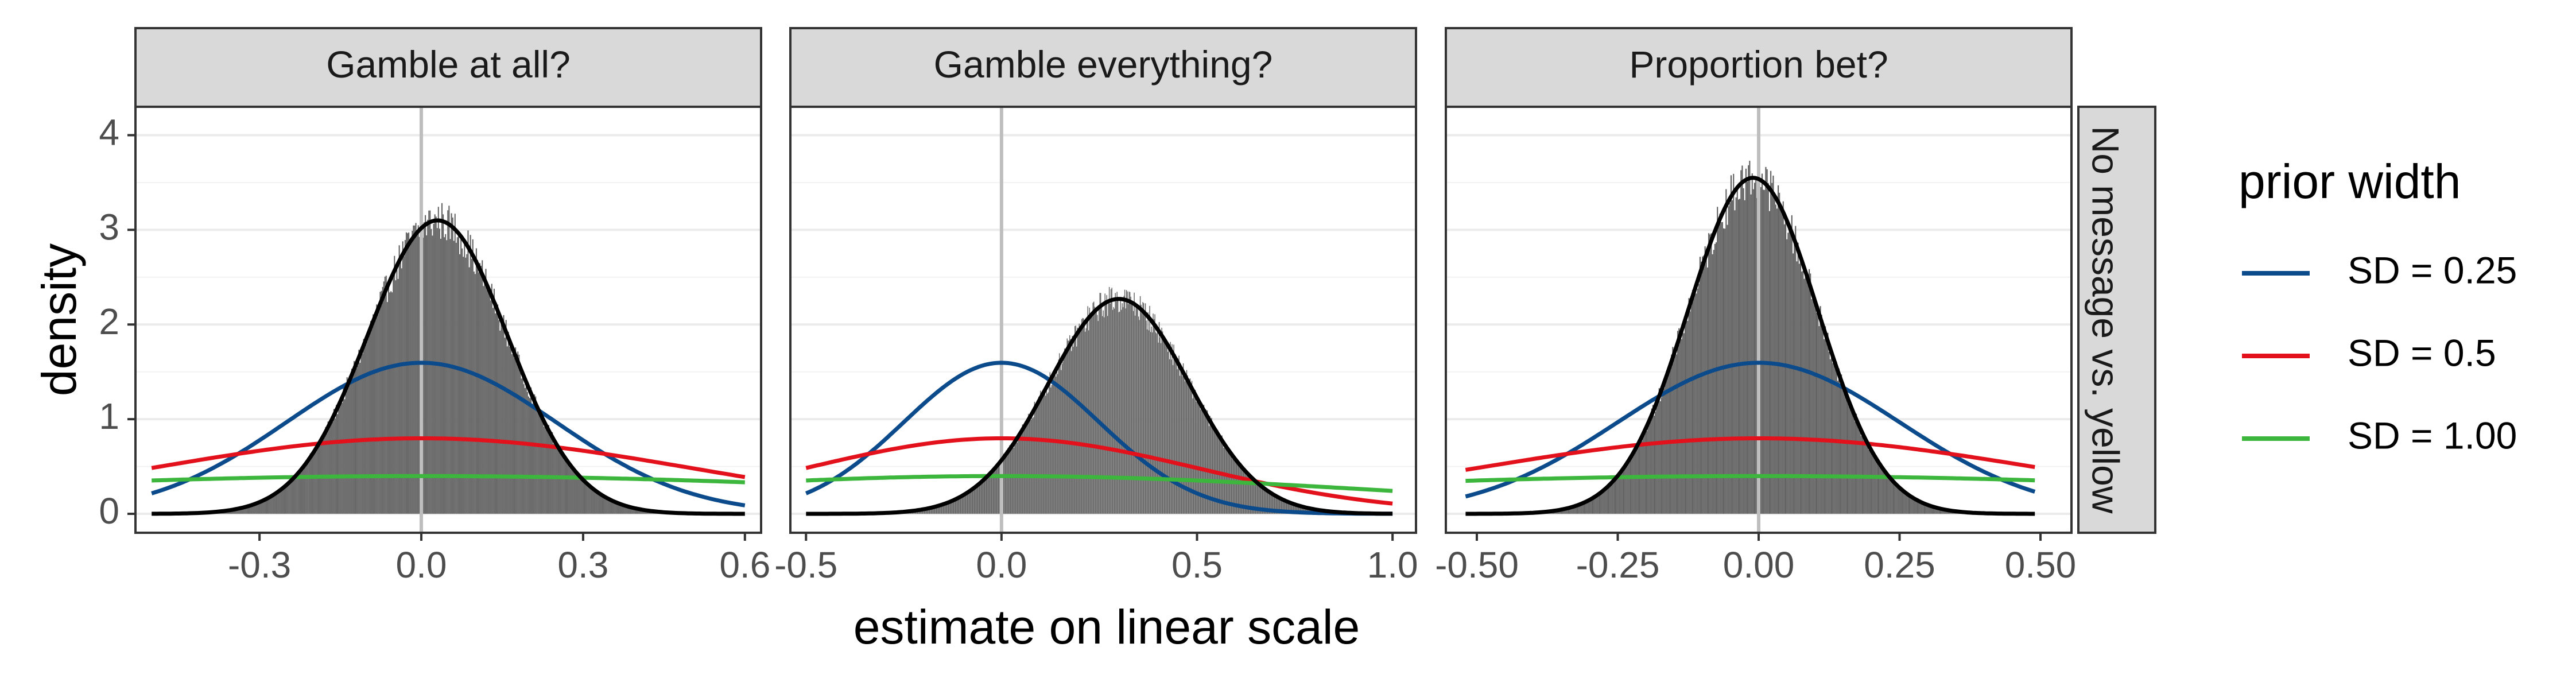 The image size is (2576, 678). Describe the element at coordinates (582, 565) in the screenshot. I see `x-tick-label: 0.3` at that location.